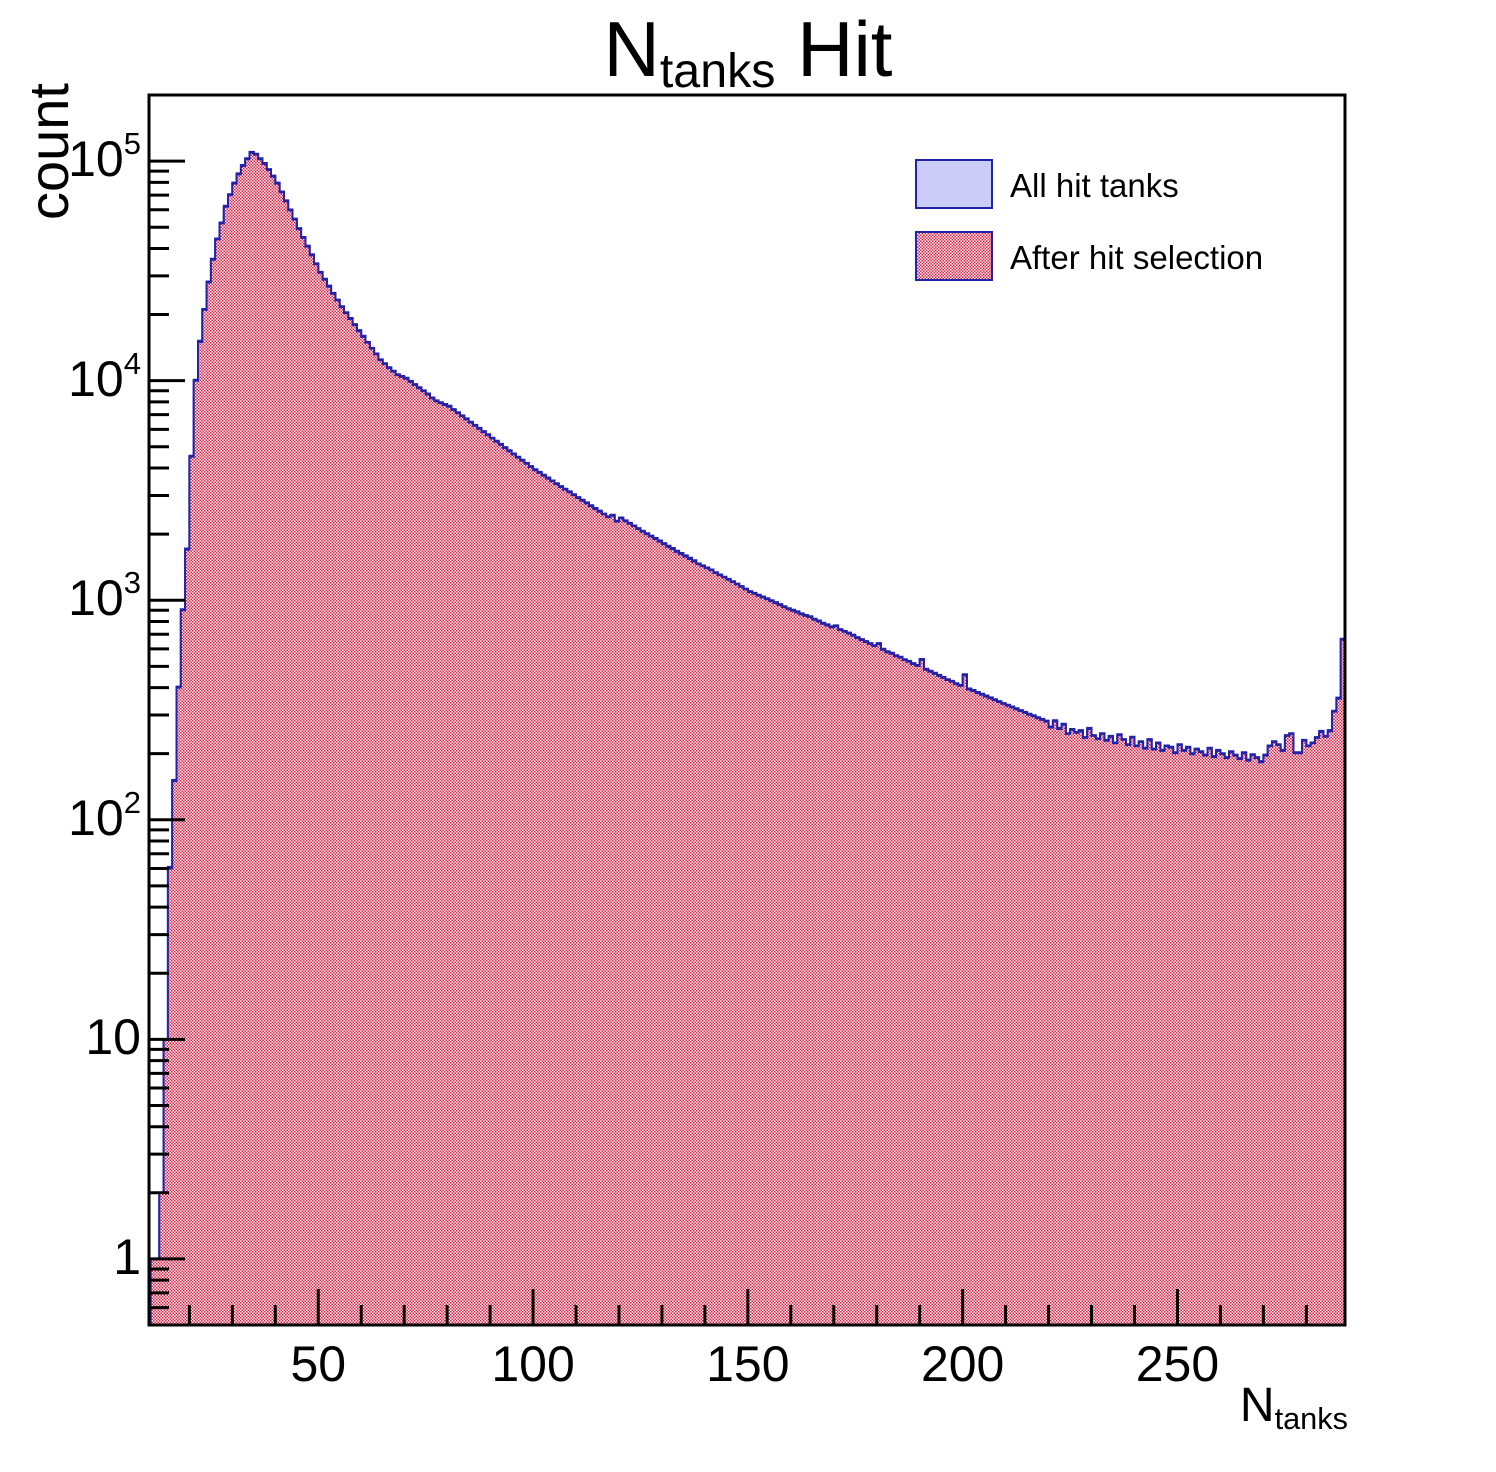 The width and height of the screenshot is (1496, 1472). Describe the element at coordinates (1257, 1405) in the screenshot. I see `x-axis-title-prefix: N` at that location.